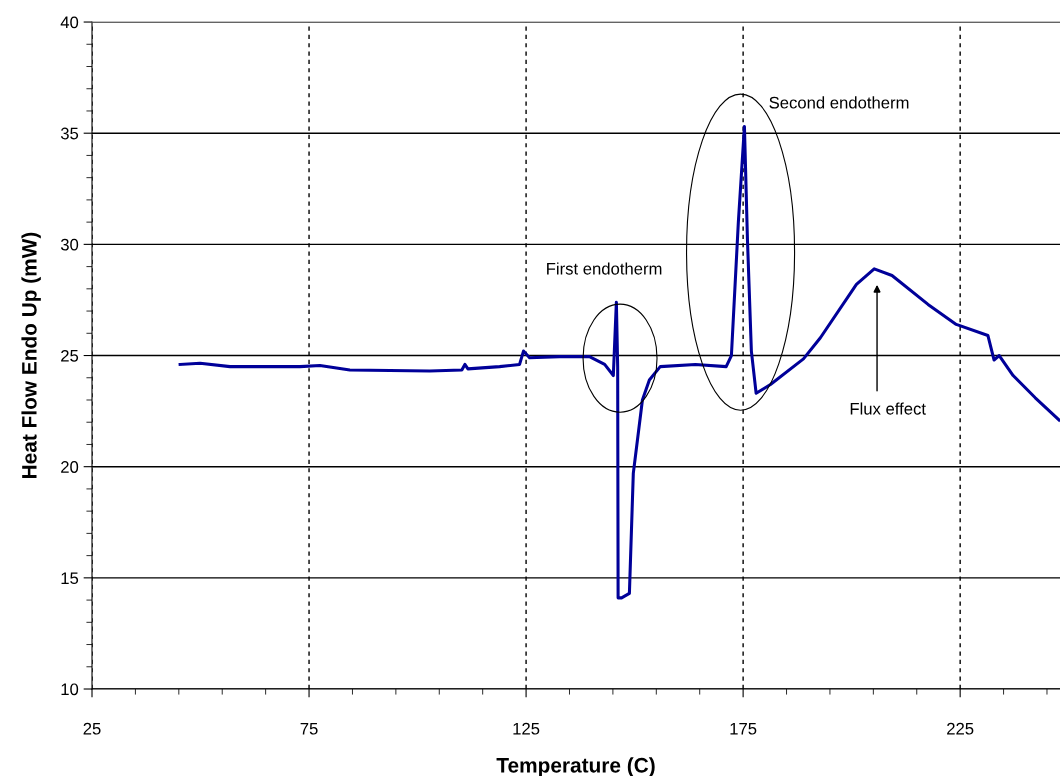  Describe the element at coordinates (69, 244) in the screenshot. I see `y-tick-label: 30` at that location.